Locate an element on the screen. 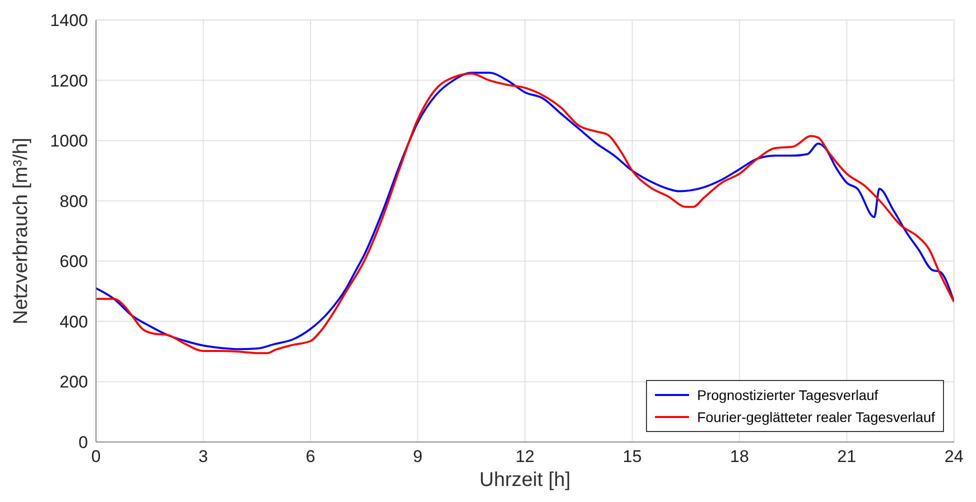  x-tick-label: 18 is located at coordinates (739, 456).